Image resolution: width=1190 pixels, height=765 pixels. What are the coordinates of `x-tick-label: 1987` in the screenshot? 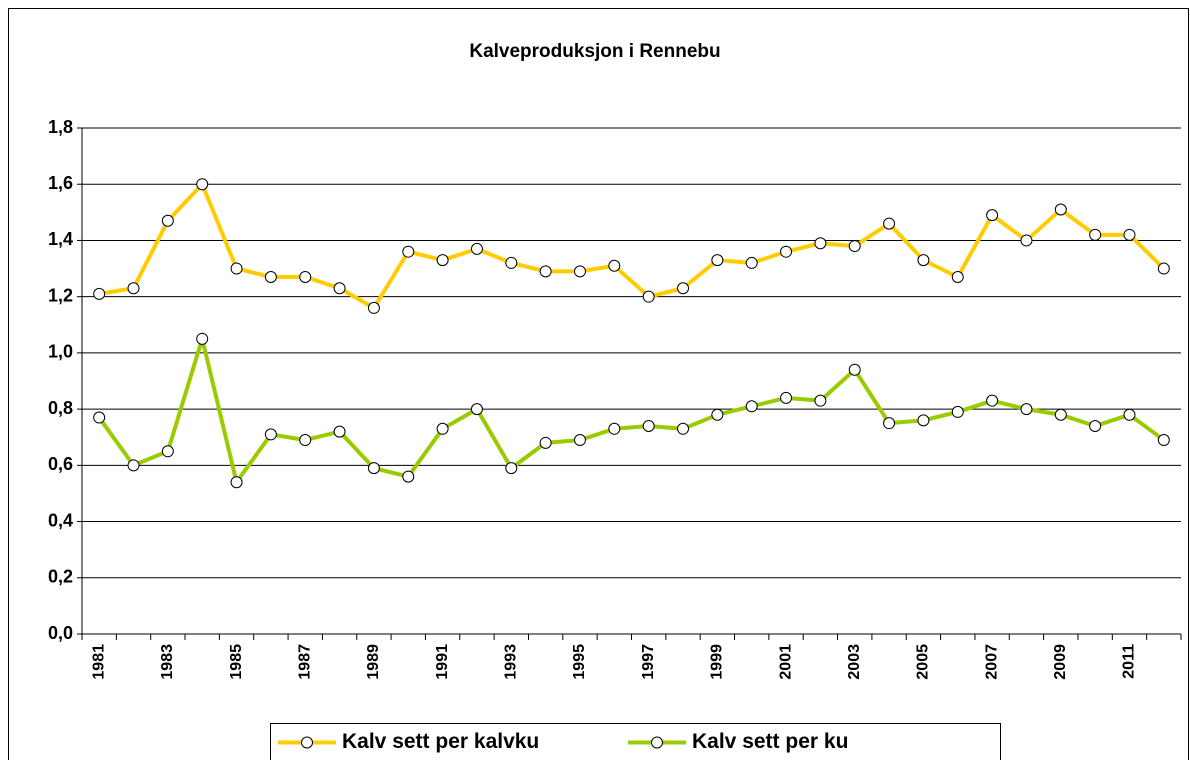 It's located at (304, 662).